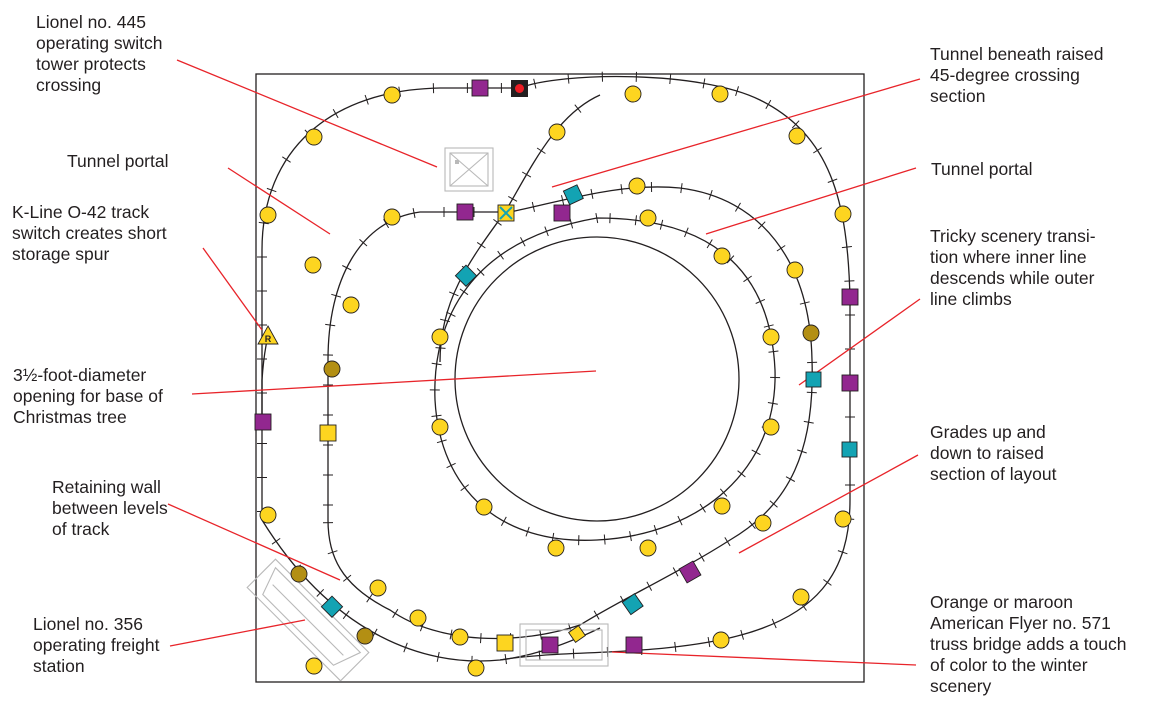 Image resolution: width=1165 pixels, height=709 pixels. I want to click on leader-tree-opening, so click(394, 382).